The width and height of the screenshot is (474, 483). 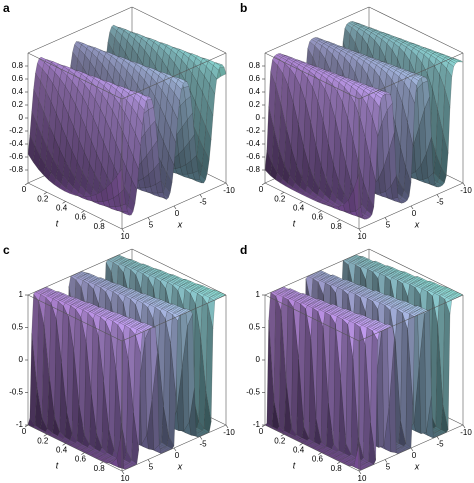 I want to click on z-tick-label: -1, so click(x=20, y=424).